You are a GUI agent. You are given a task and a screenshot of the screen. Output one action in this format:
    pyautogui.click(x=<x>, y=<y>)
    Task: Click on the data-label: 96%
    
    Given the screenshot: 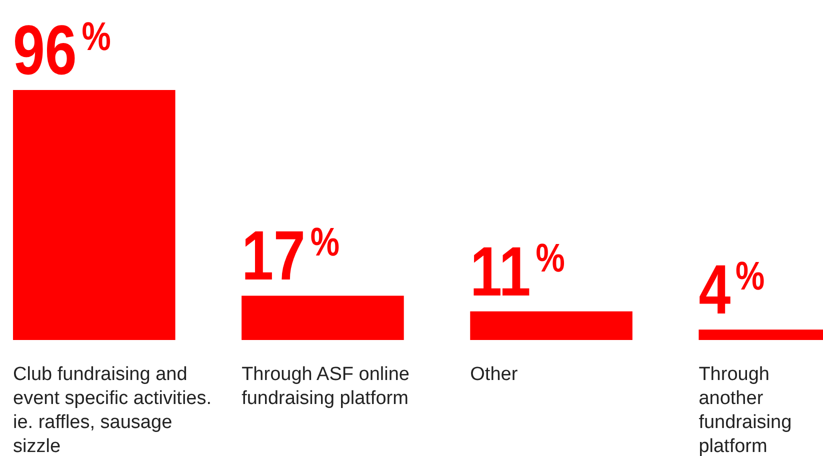 What is the action you would take?
    pyautogui.click(x=62, y=50)
    